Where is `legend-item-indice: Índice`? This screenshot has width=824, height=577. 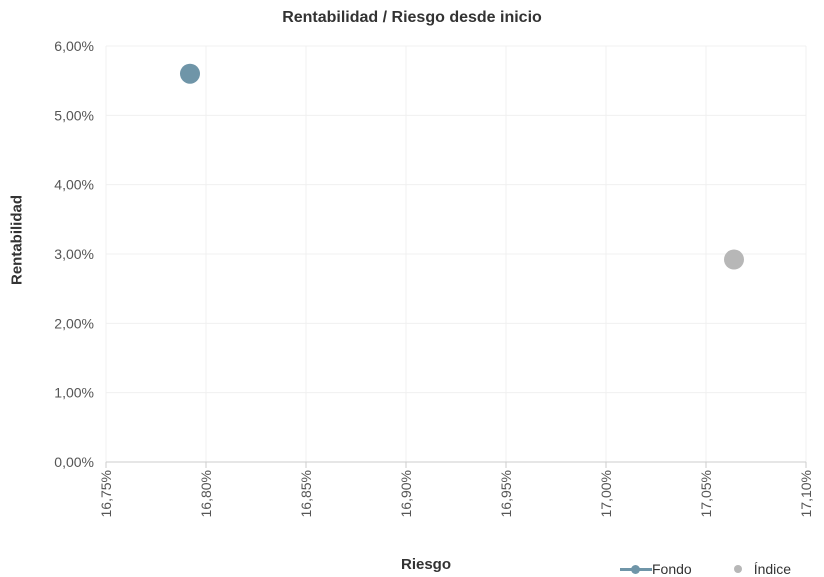
legend-item-indice: Índice is located at coordinates (760, 569).